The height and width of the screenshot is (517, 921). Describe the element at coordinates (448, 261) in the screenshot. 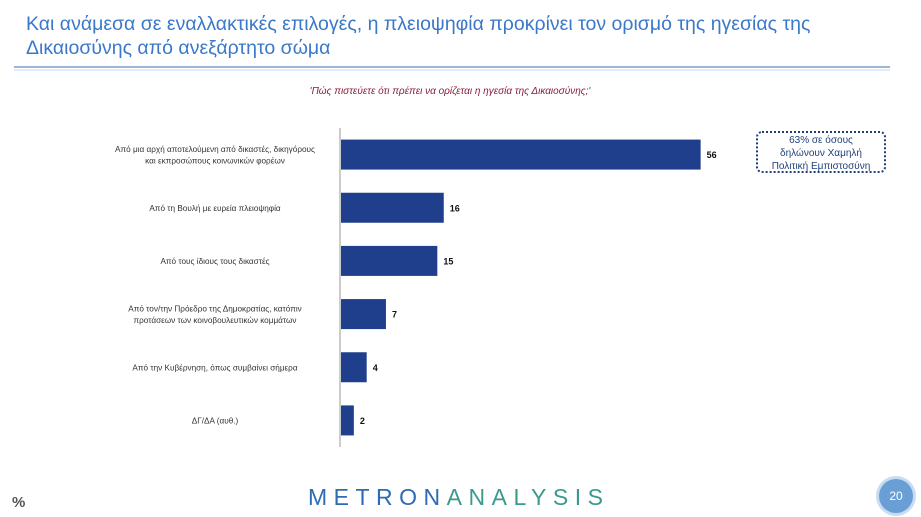

I see `data-label-2: 15` at that location.